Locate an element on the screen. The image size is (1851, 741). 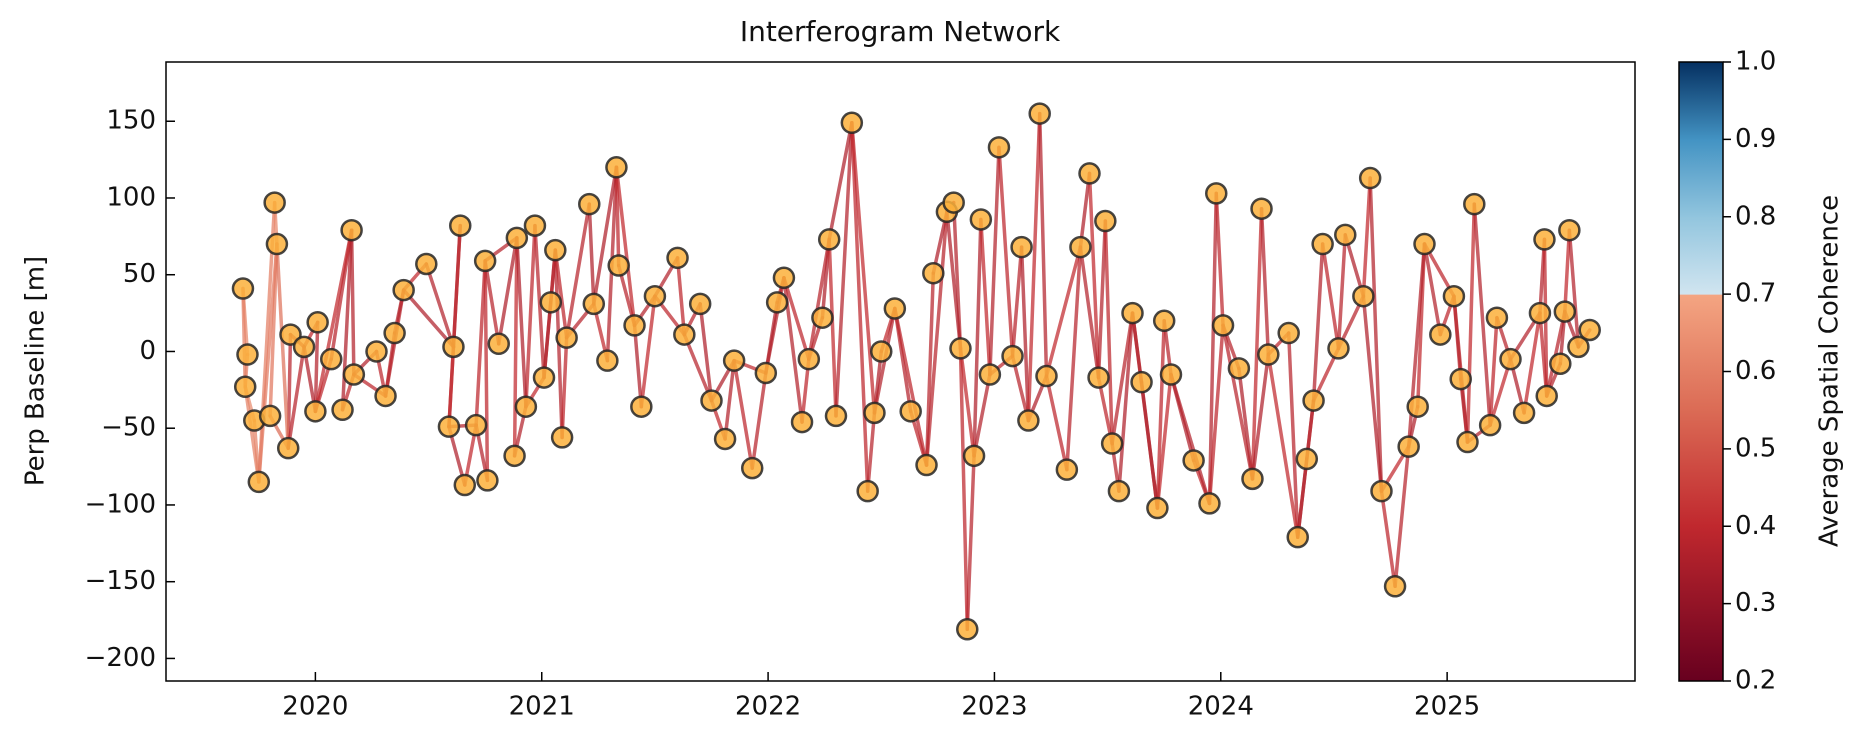
colorbar-tick-label: 0.6 is located at coordinates (1755, 371).